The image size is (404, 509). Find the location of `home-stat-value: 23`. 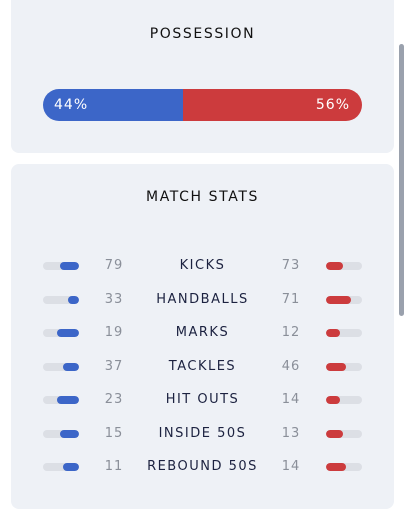

home-stat-value: 23 is located at coordinates (114, 399).